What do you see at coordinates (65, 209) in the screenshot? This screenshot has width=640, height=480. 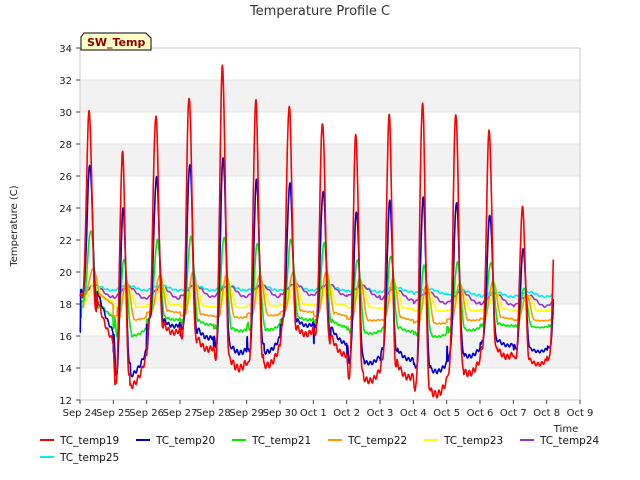 I see `y-tick-label: 24` at bounding box center [65, 209].